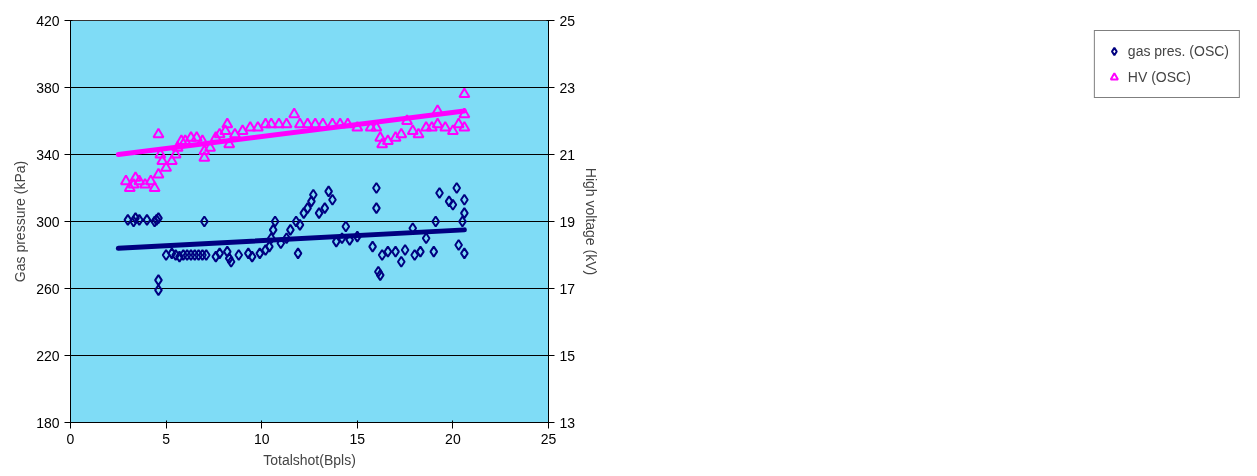 This screenshot has width=1257, height=476. What do you see at coordinates (261, 438) in the screenshot?
I see `x-tick-label: 10` at bounding box center [261, 438].